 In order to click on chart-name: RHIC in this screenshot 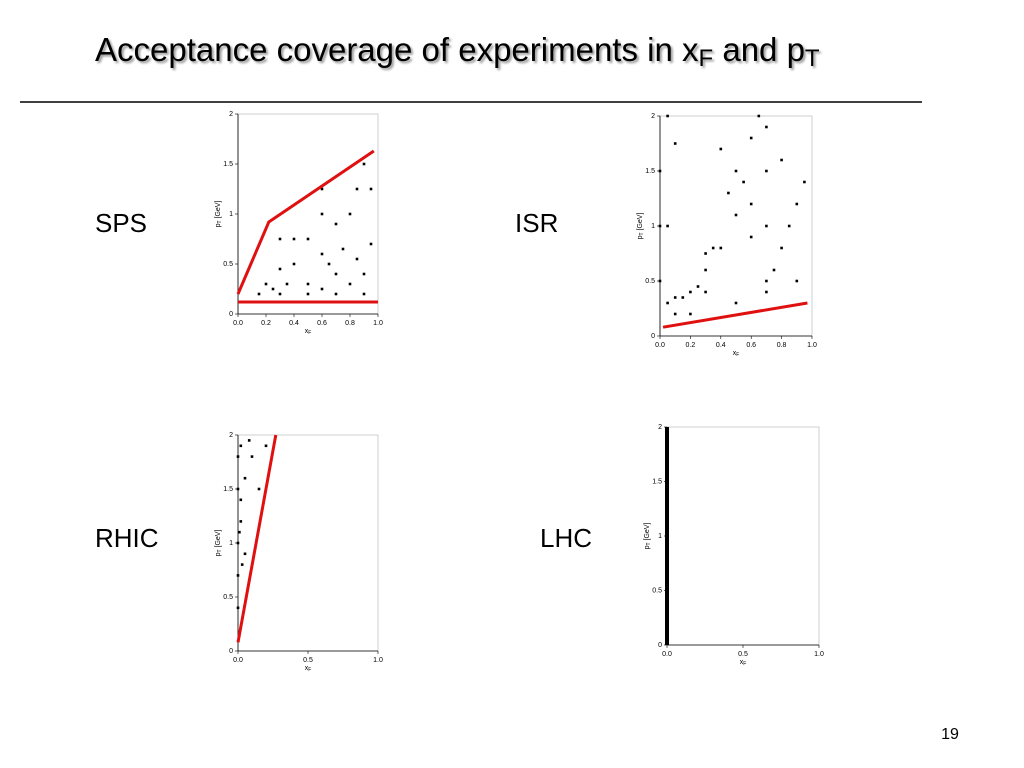, I will do `click(127, 538)`.